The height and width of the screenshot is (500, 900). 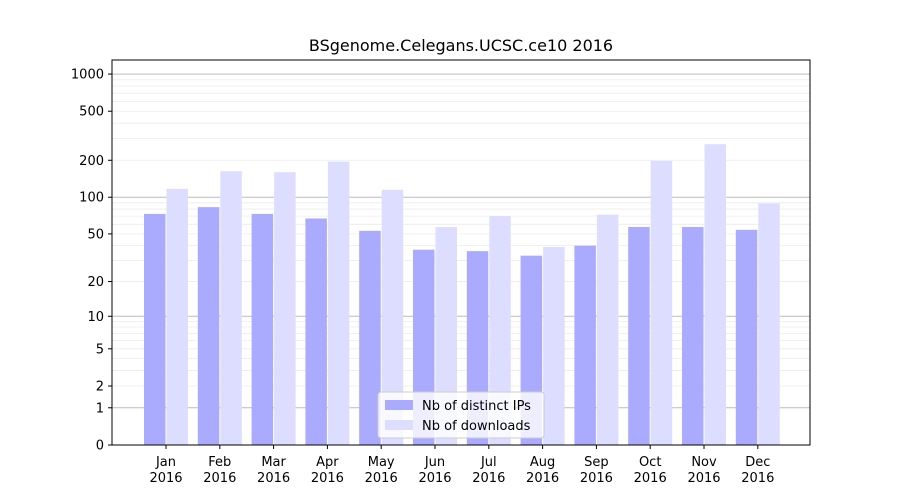 I want to click on x-tick-label-month: Sep, so click(x=596, y=462).